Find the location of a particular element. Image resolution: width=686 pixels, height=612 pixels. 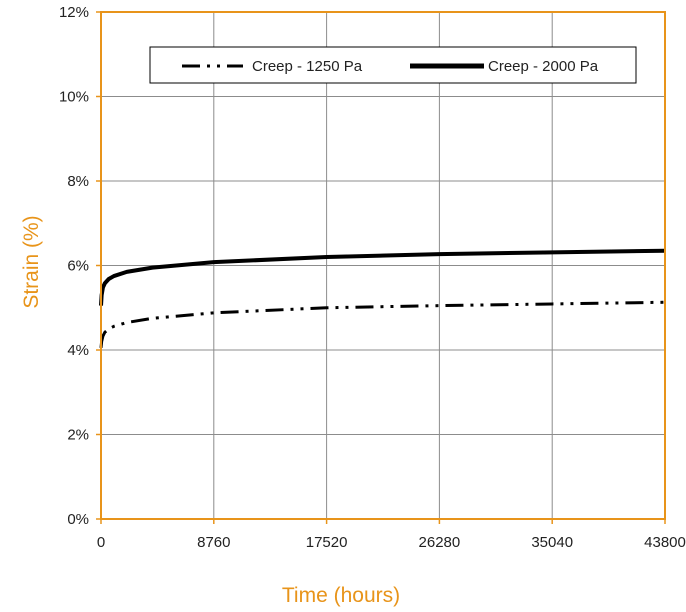

legend: Creep - 1250 Pa Creep - 2000 Pa is located at coordinates (393, 65).